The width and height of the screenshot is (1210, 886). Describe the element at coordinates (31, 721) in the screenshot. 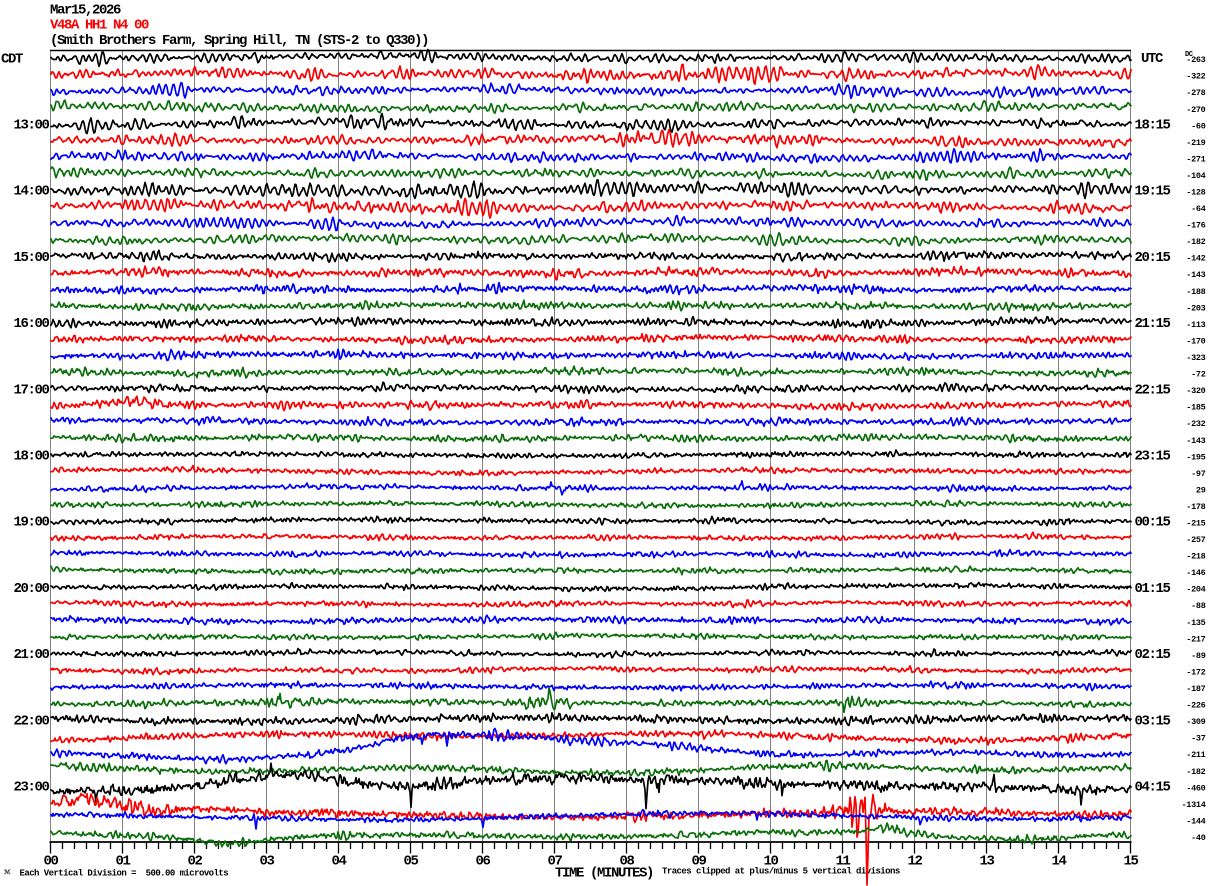

I see `svg-text: 22:00` at that location.